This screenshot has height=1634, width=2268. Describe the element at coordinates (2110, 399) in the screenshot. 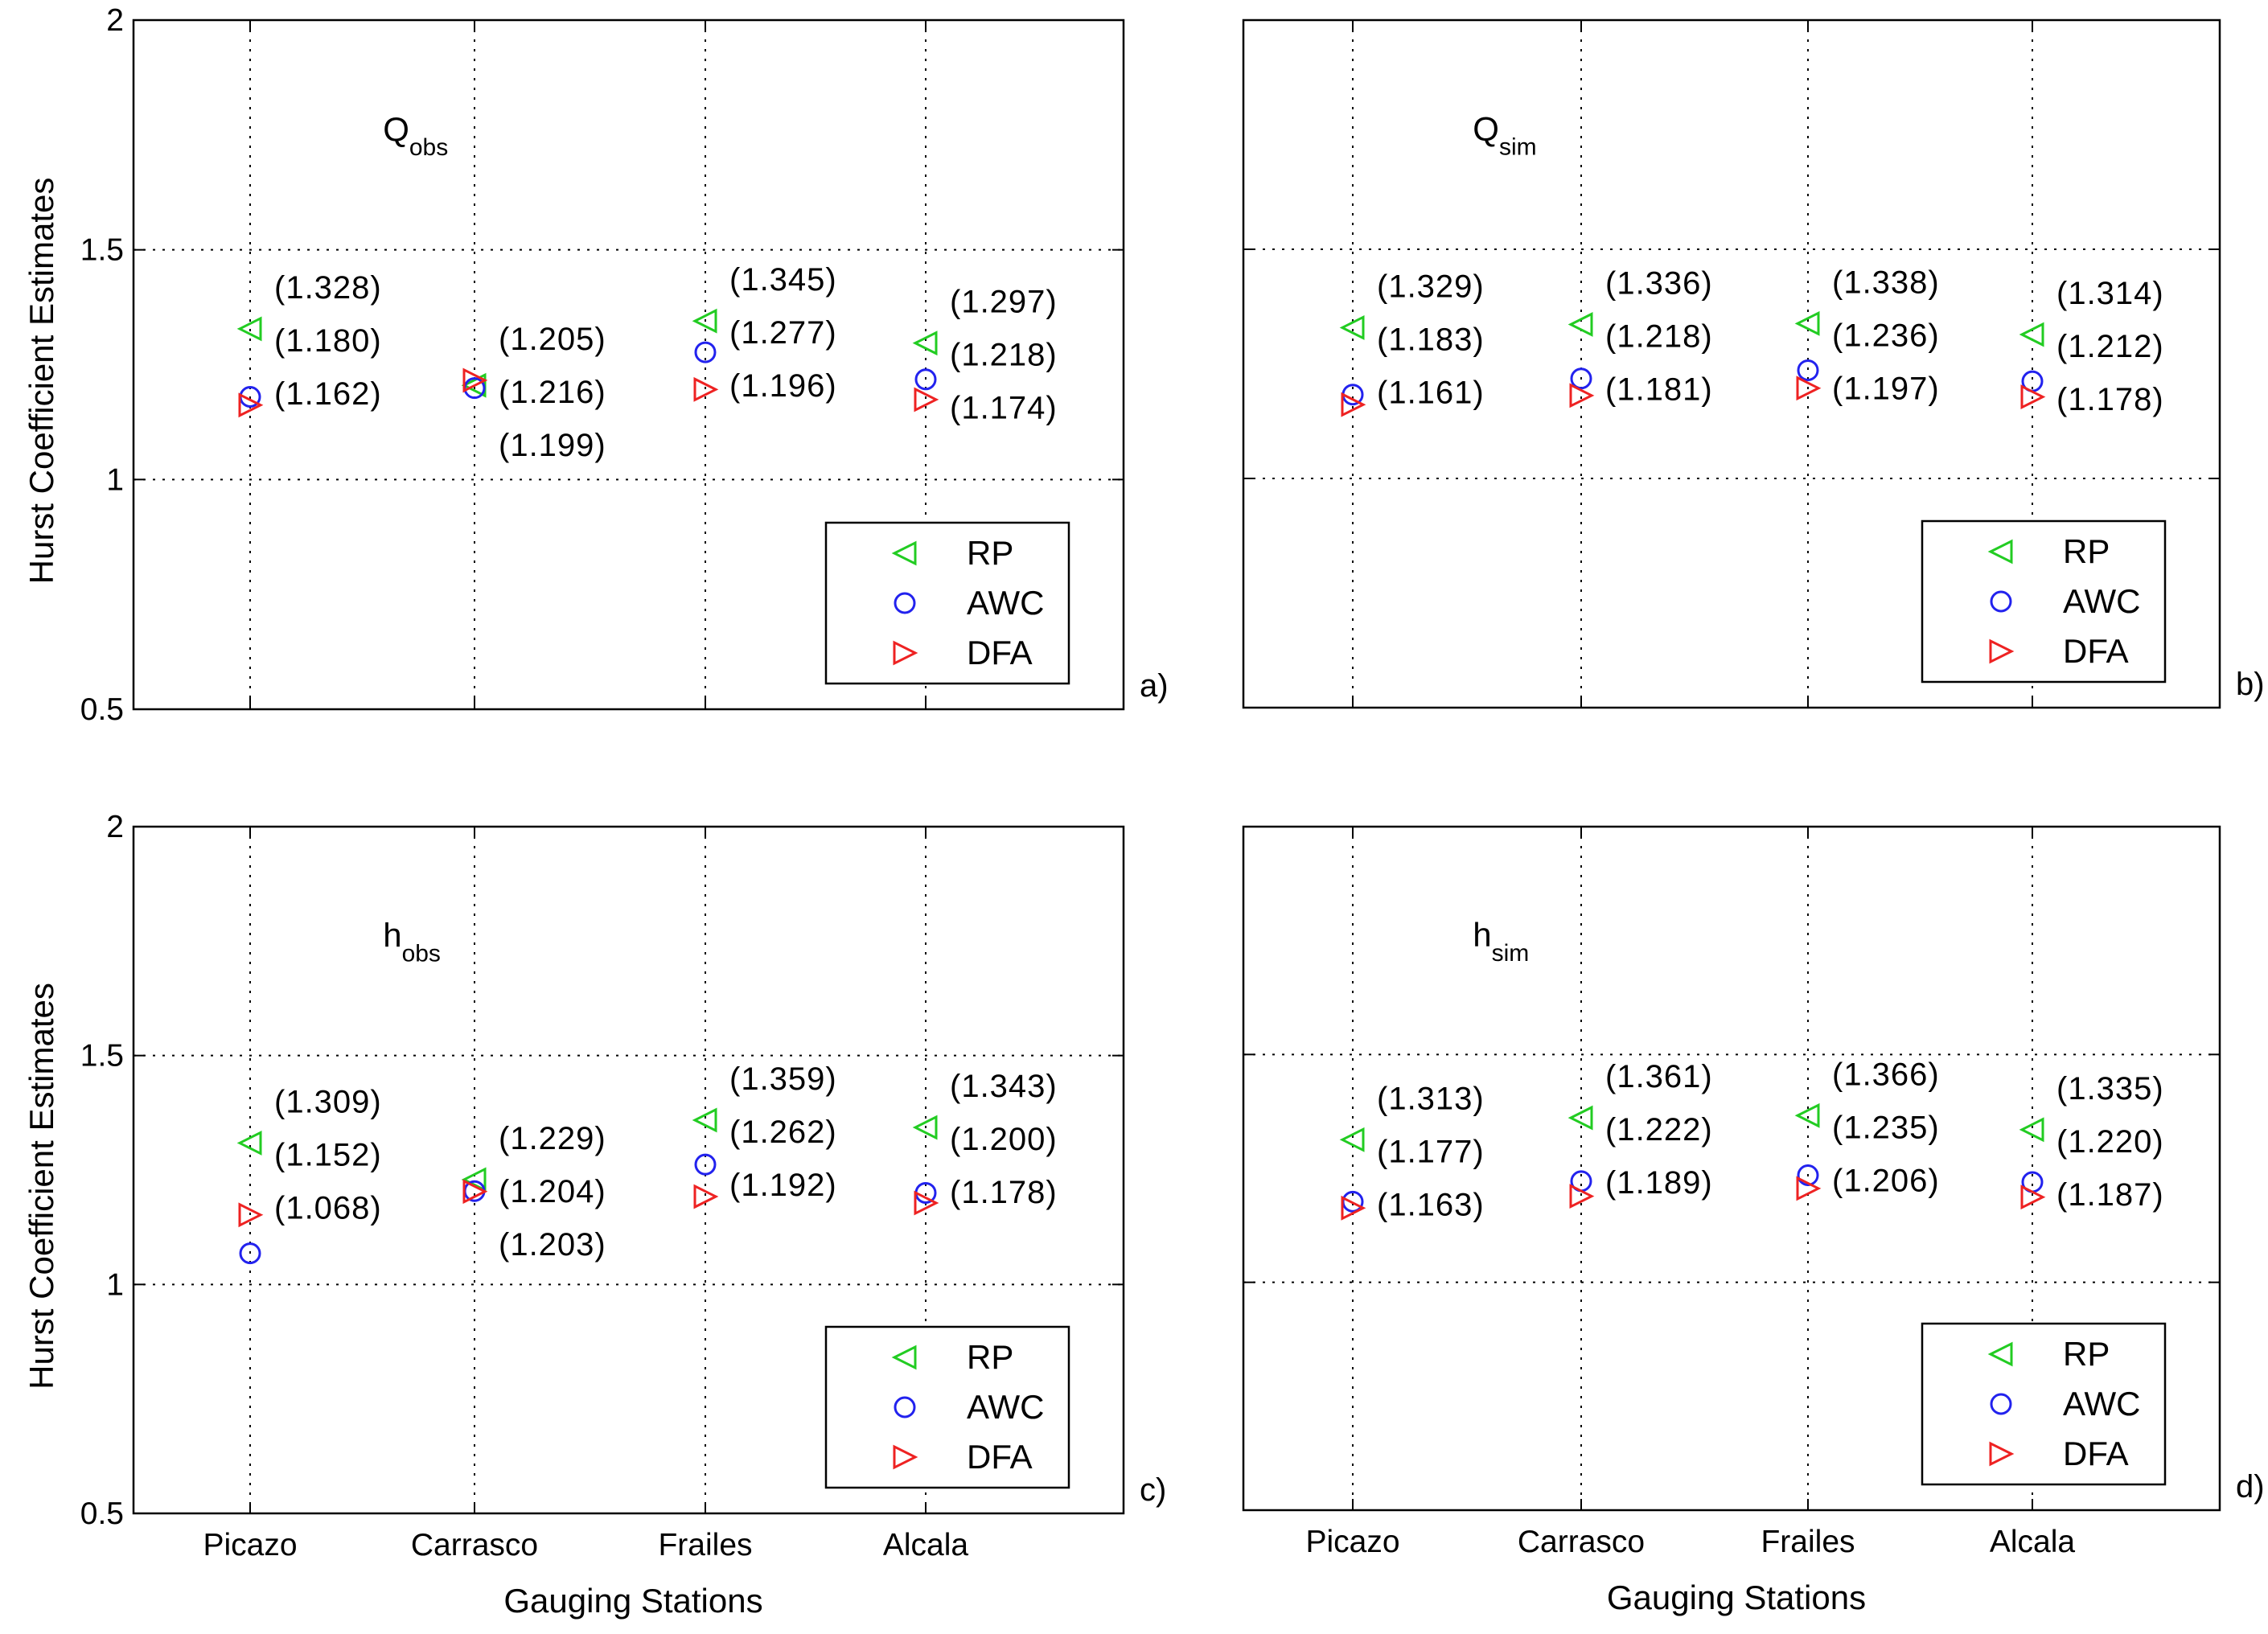

I see `value-annotation: (1.178)` at that location.